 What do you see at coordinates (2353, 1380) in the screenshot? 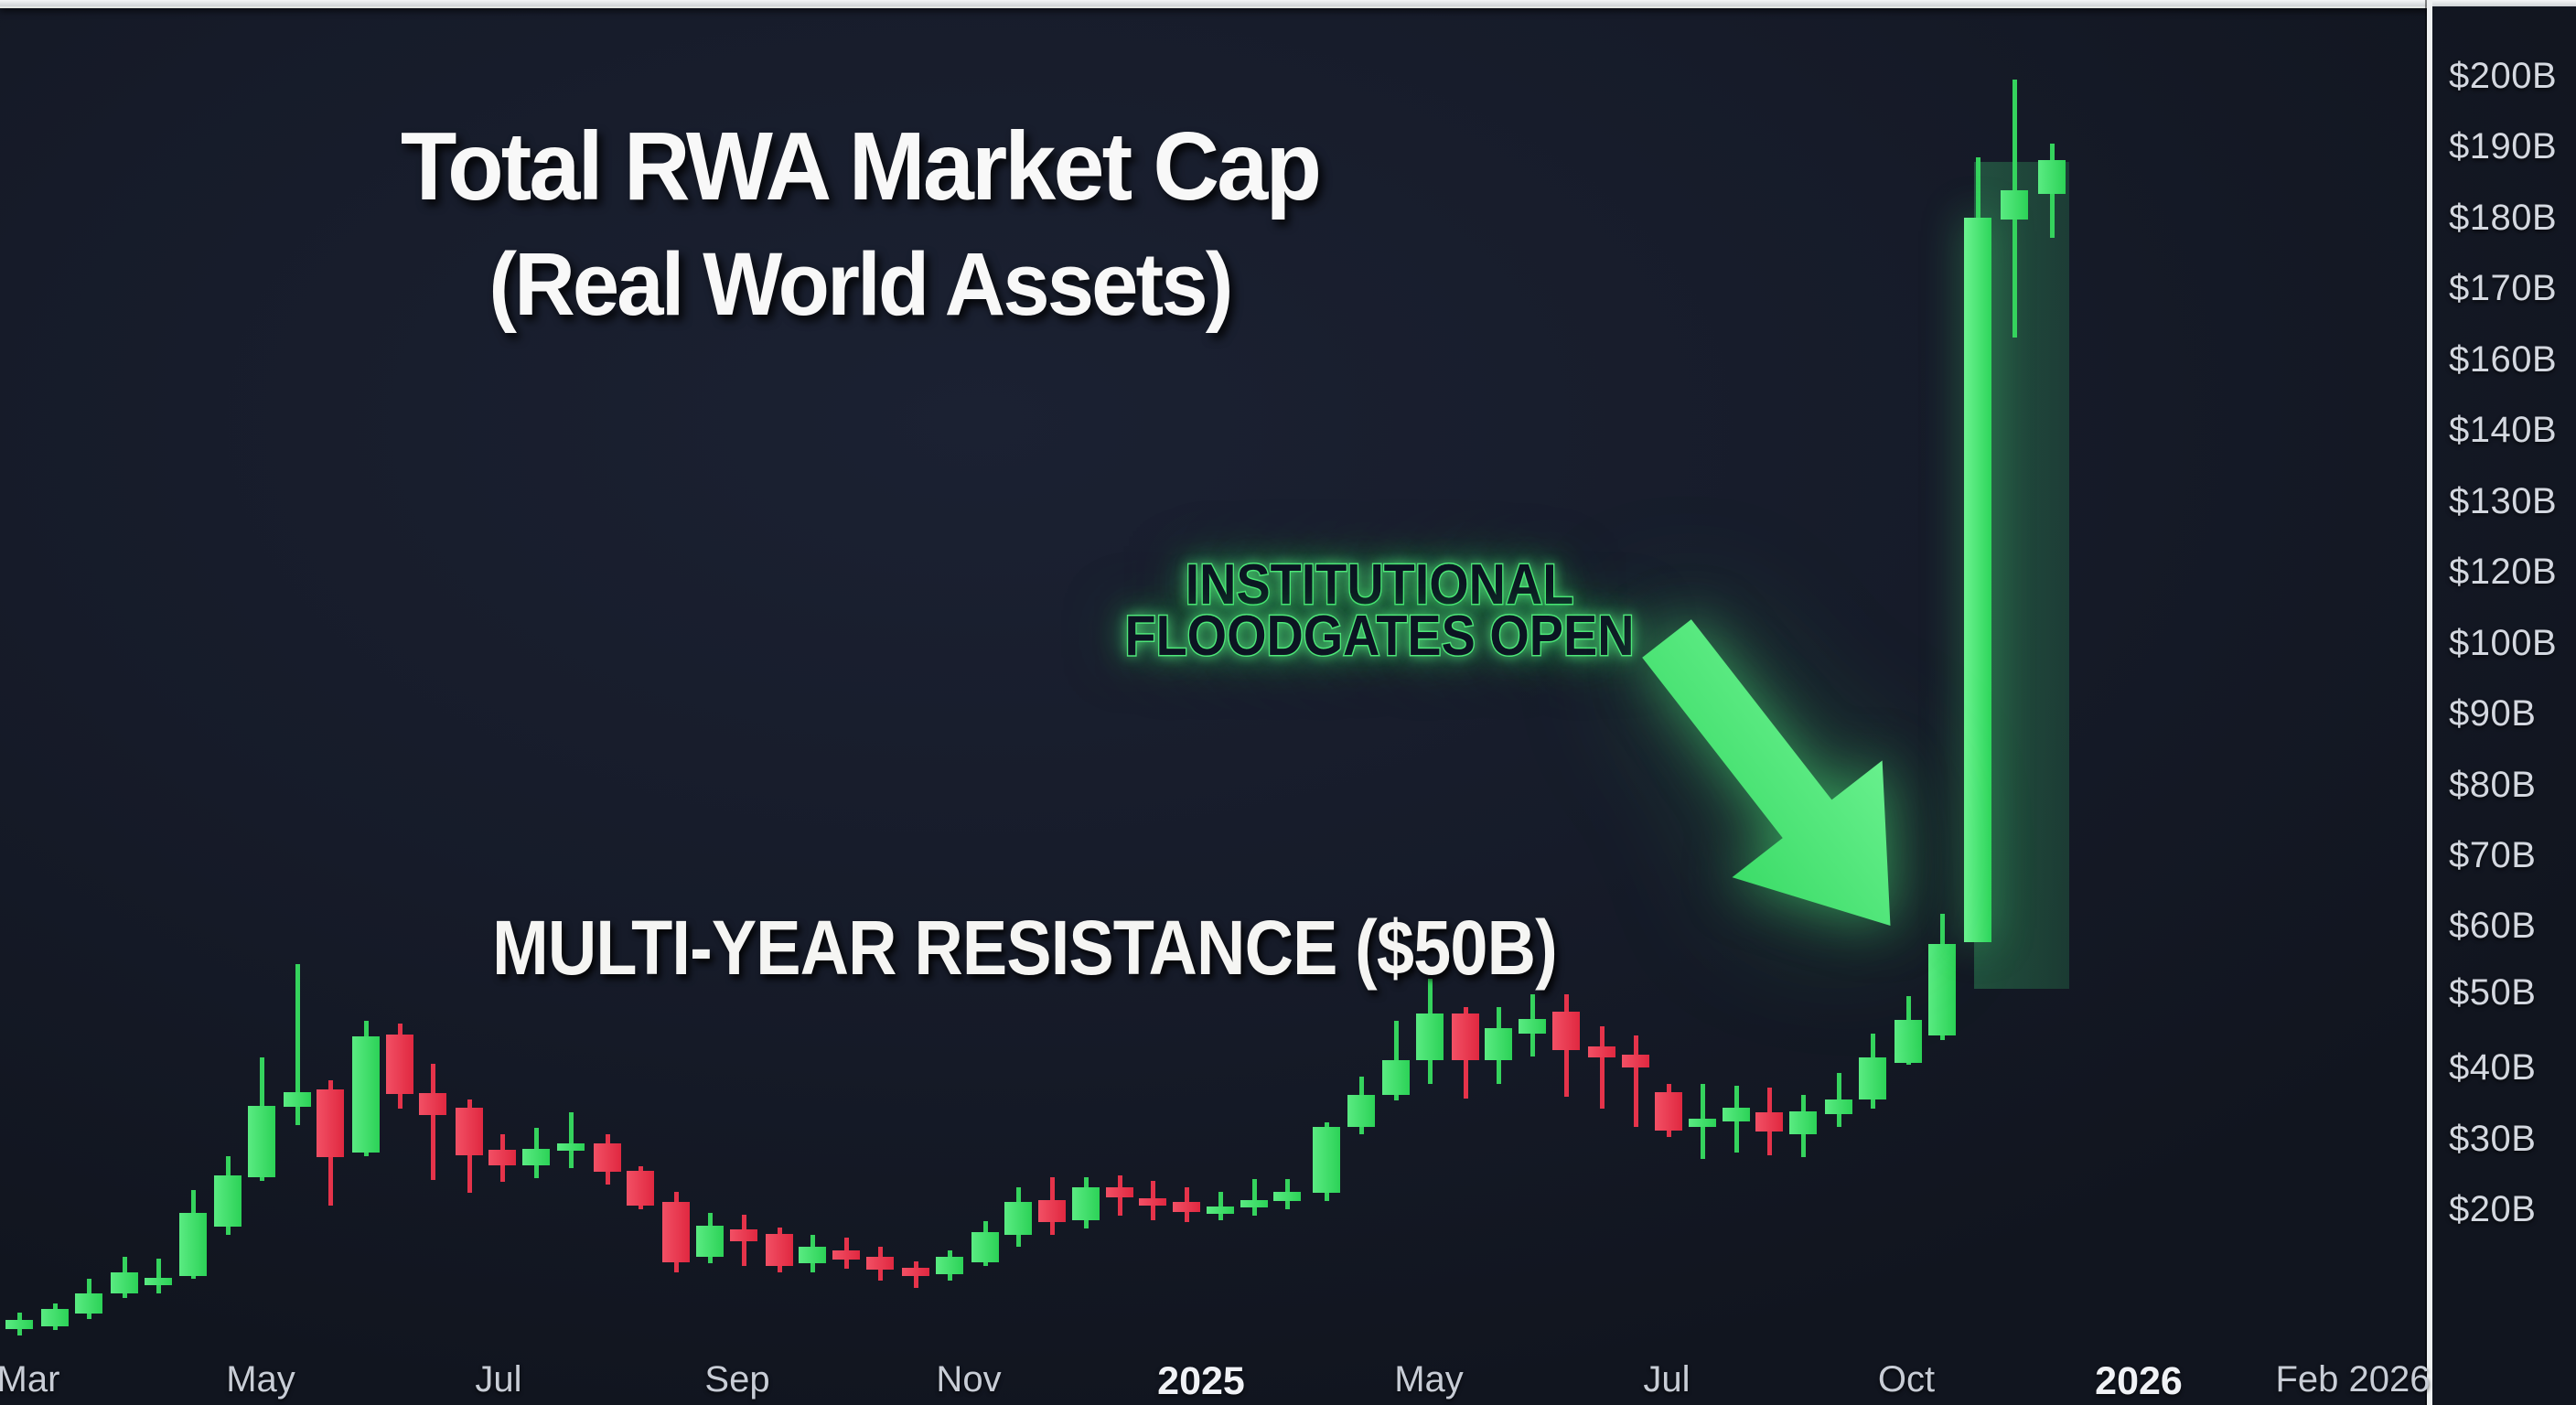
I see `x-tick-label: Feb 2026` at bounding box center [2353, 1380].